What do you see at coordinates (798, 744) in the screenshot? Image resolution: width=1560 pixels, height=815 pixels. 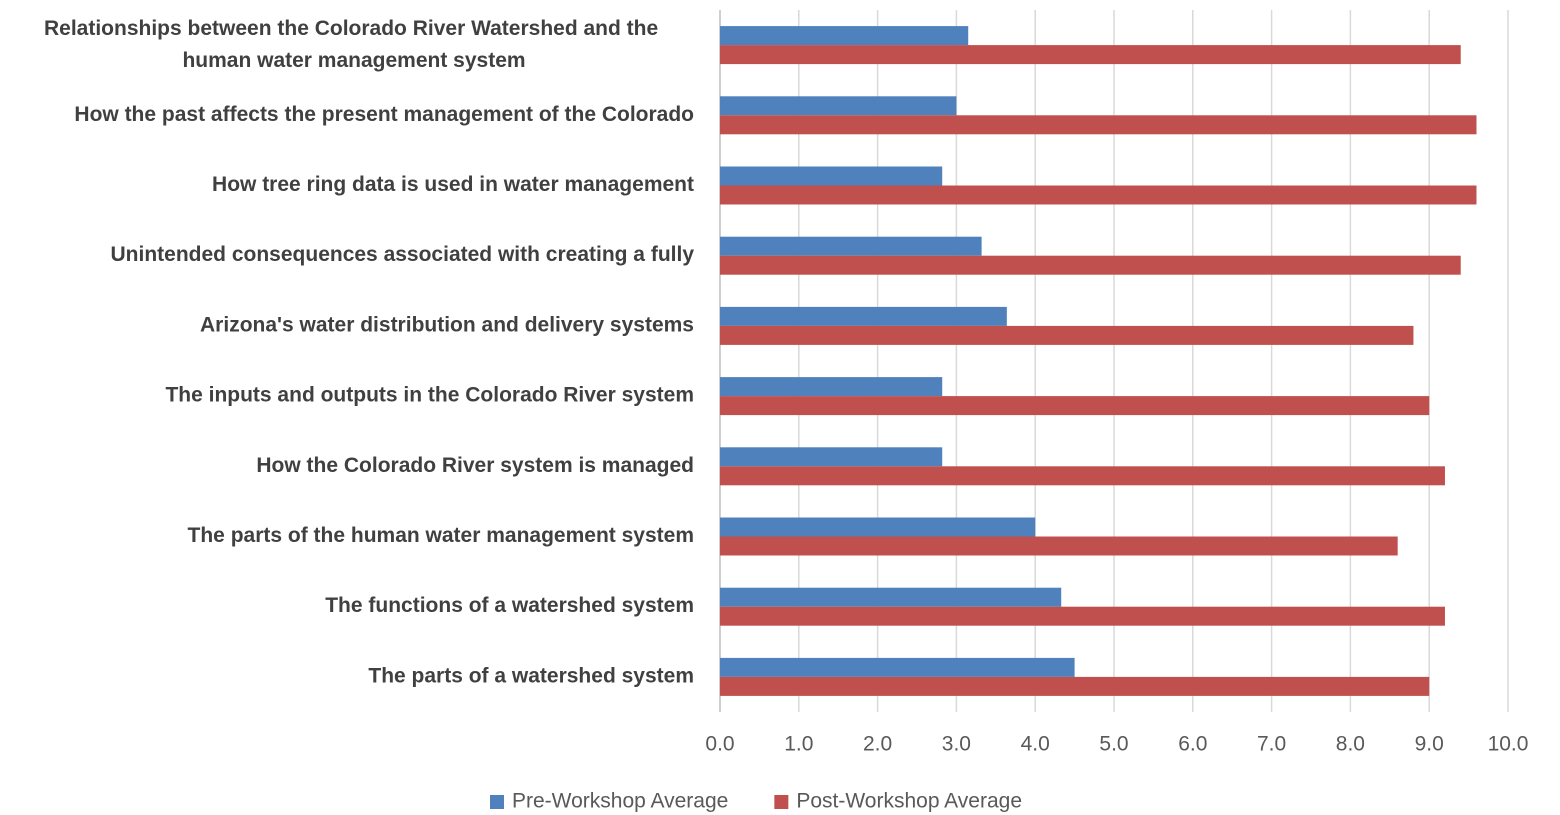 I see `x-tick-label: 1.0` at bounding box center [798, 744].